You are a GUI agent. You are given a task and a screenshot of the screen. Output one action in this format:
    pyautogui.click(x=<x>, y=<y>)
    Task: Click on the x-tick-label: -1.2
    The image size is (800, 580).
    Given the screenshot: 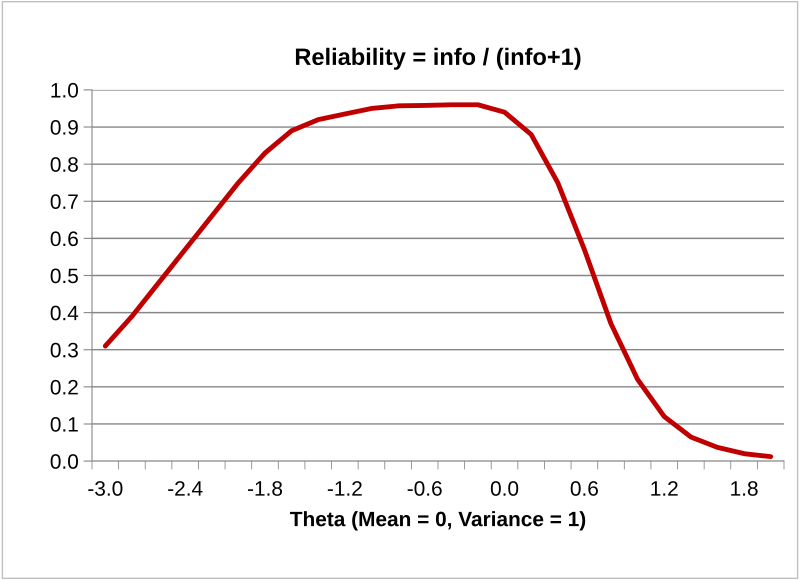 What is the action you would take?
    pyautogui.click(x=345, y=488)
    